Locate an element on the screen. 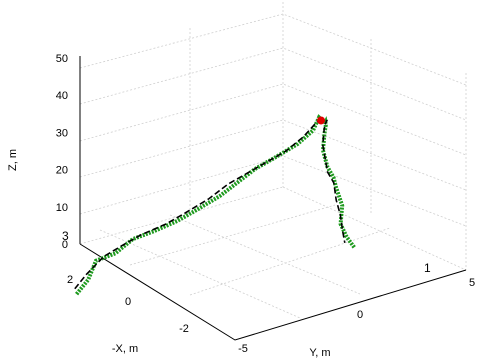 Image resolution: width=478 pixels, height=363 pixels. point-annotation: 3 is located at coordinates (65, 236).